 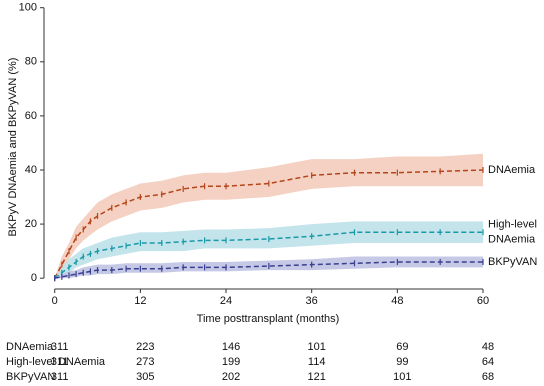 What do you see at coordinates (31, 116) in the screenshot?
I see `y-tick-label: 60` at bounding box center [31, 116].